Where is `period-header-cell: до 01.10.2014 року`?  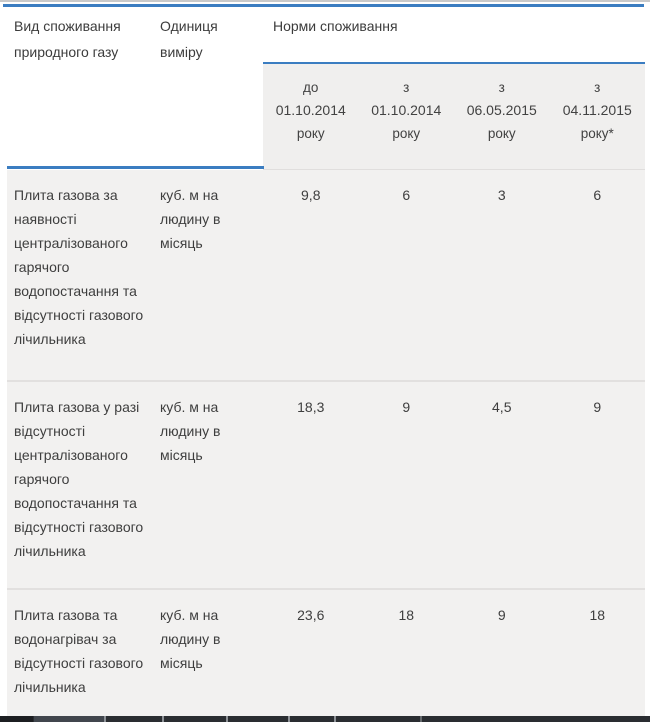 period-header-cell: до 01.10.2014 року is located at coordinates (311, 116).